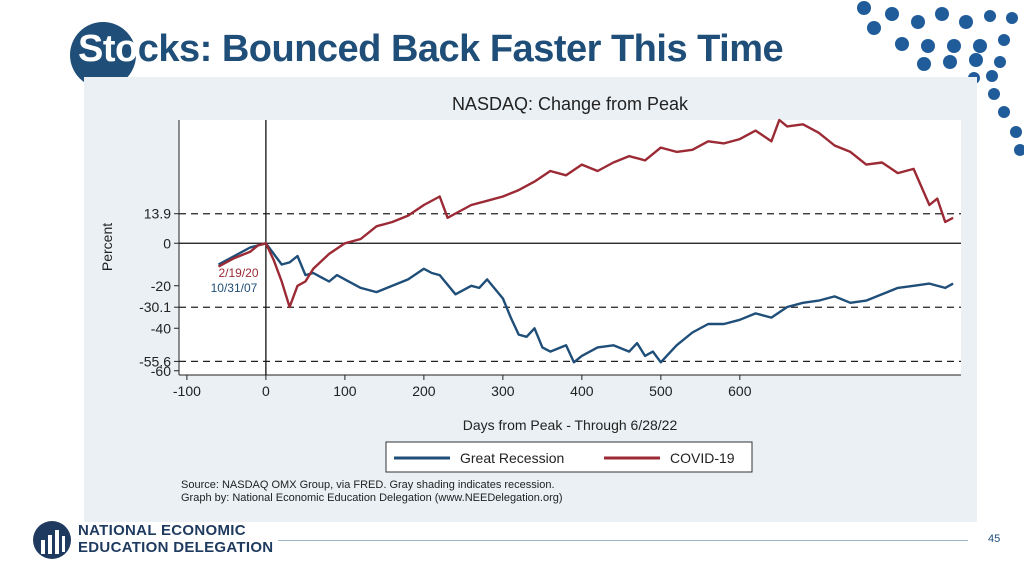 The image size is (1024, 576). Describe the element at coordinates (187, 391) in the screenshot. I see `x-tick-label: -100` at that location.